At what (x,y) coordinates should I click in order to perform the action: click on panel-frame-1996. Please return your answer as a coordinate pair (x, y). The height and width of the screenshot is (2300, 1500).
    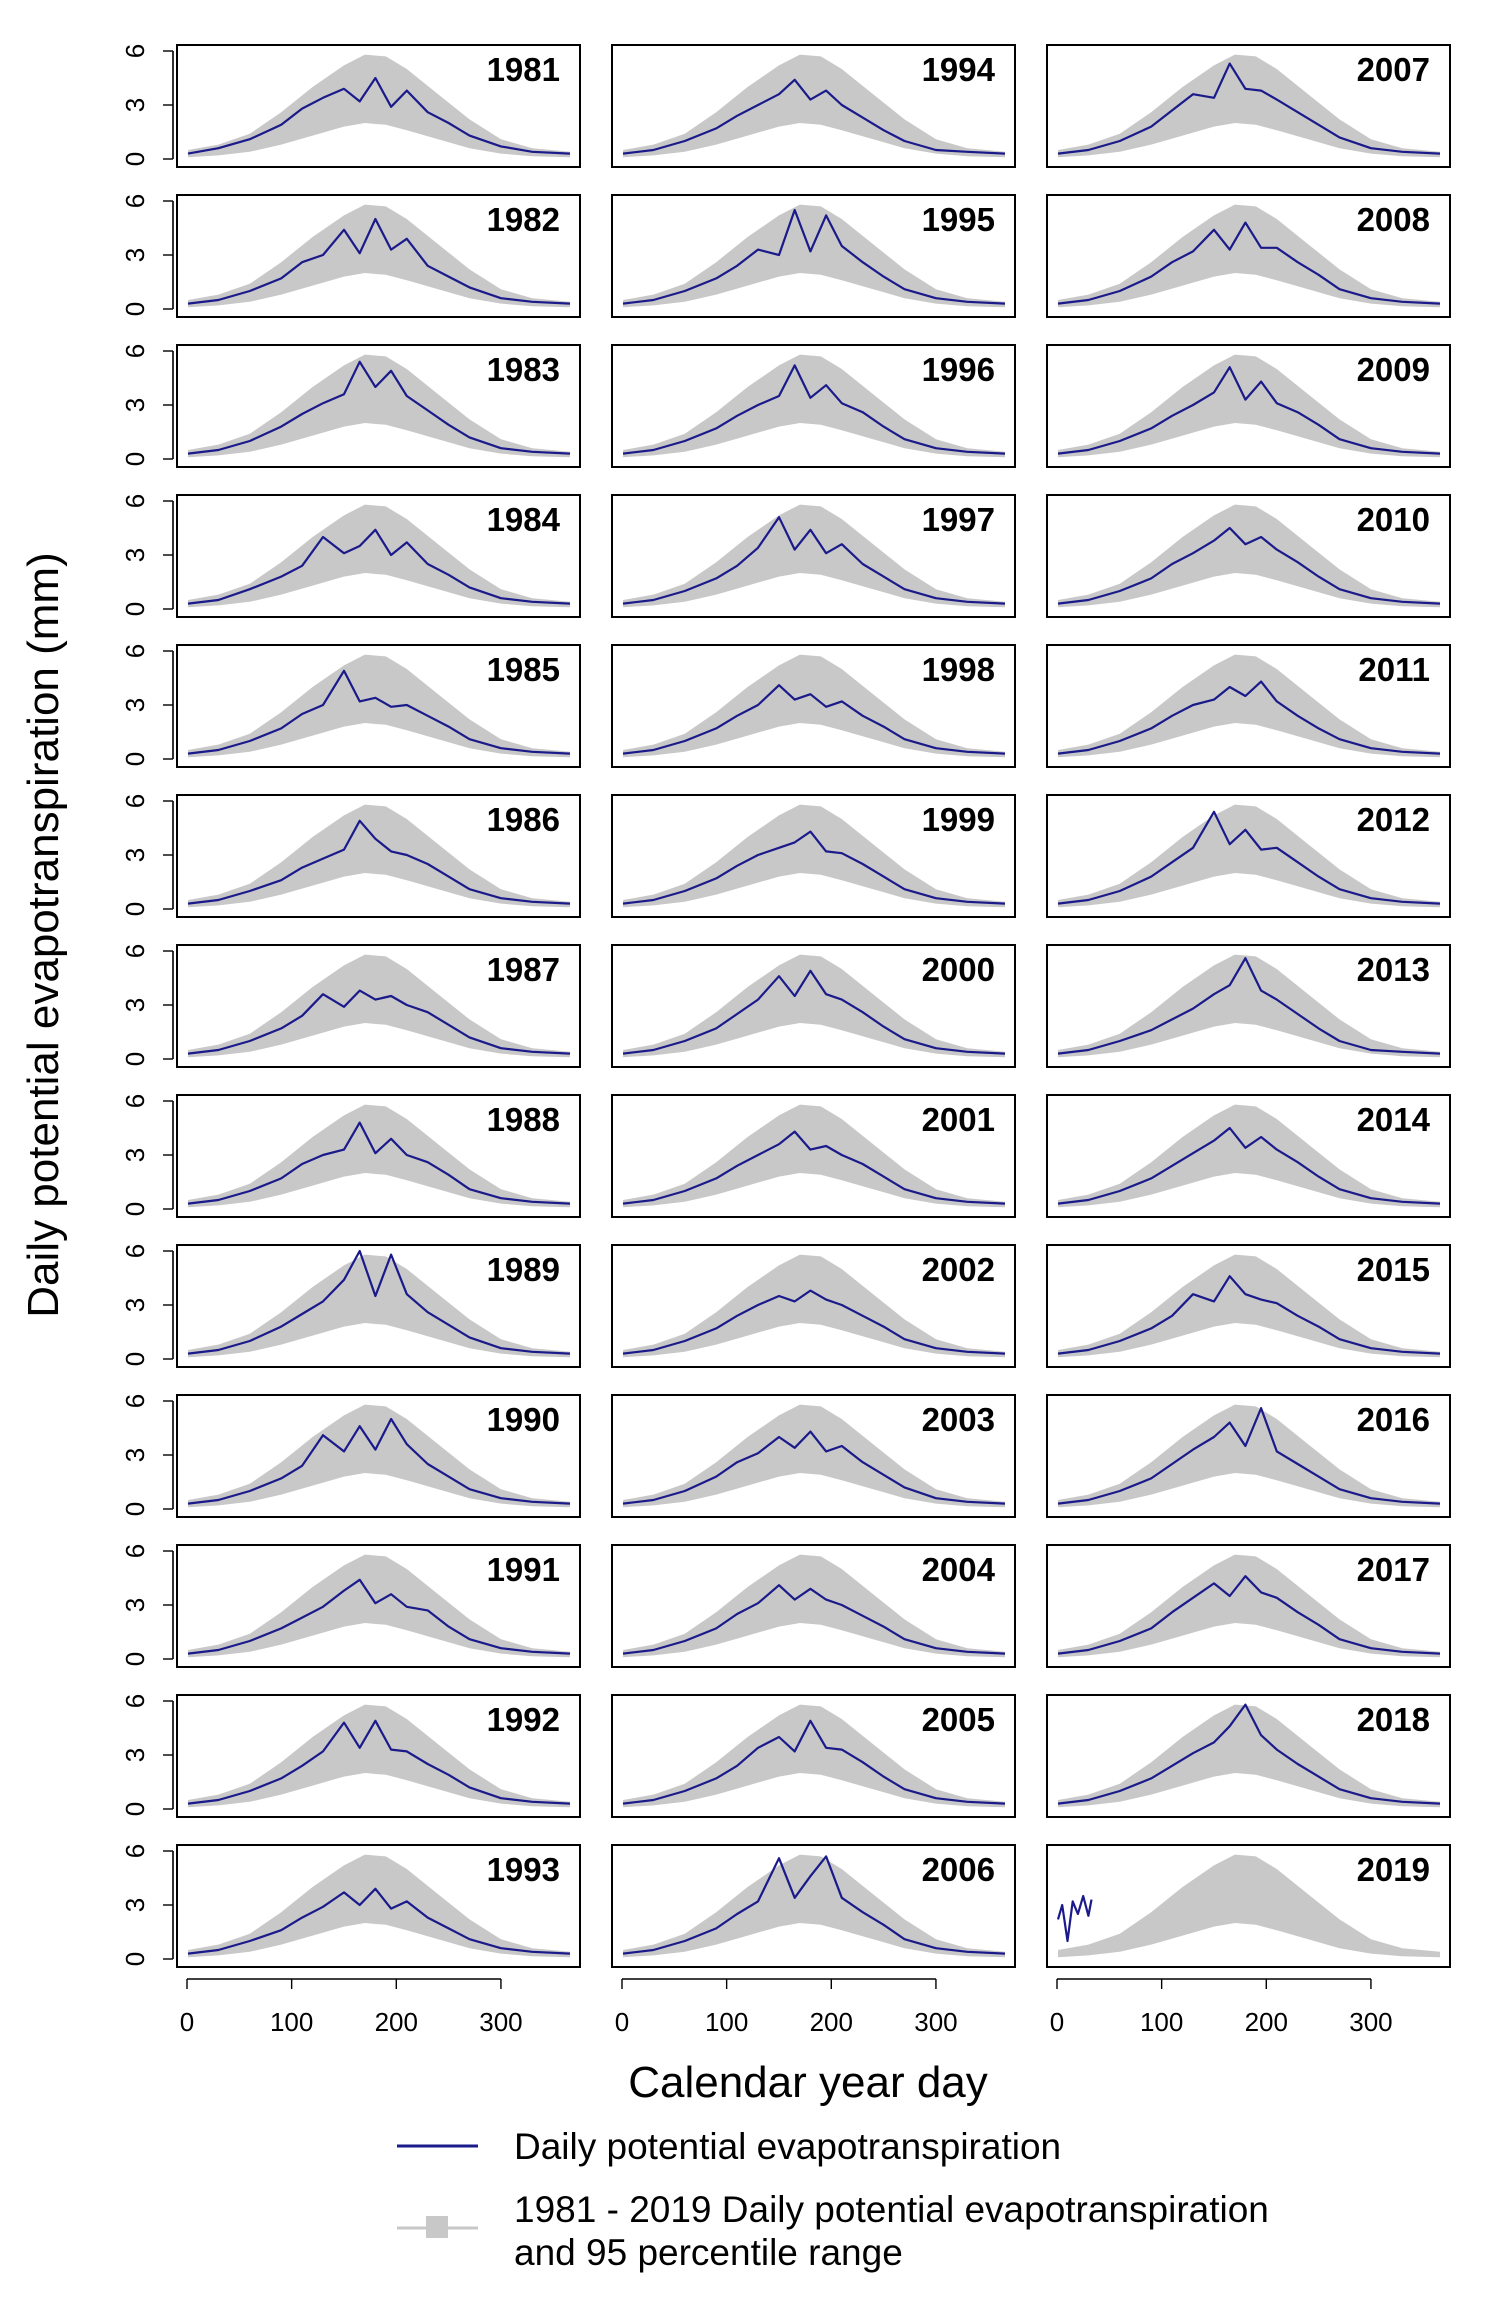
    Looking at the image, I should click on (813, 406).